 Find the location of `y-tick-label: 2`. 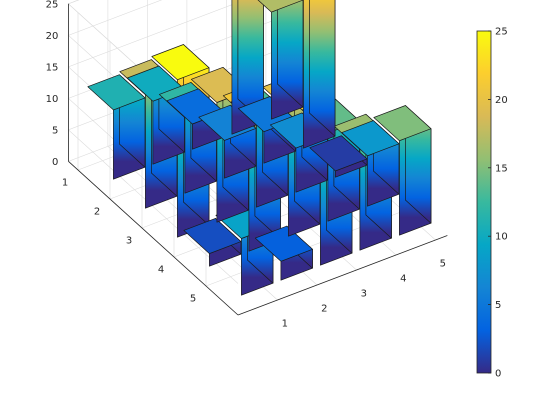

y-tick-label: 2 is located at coordinates (97, 212).